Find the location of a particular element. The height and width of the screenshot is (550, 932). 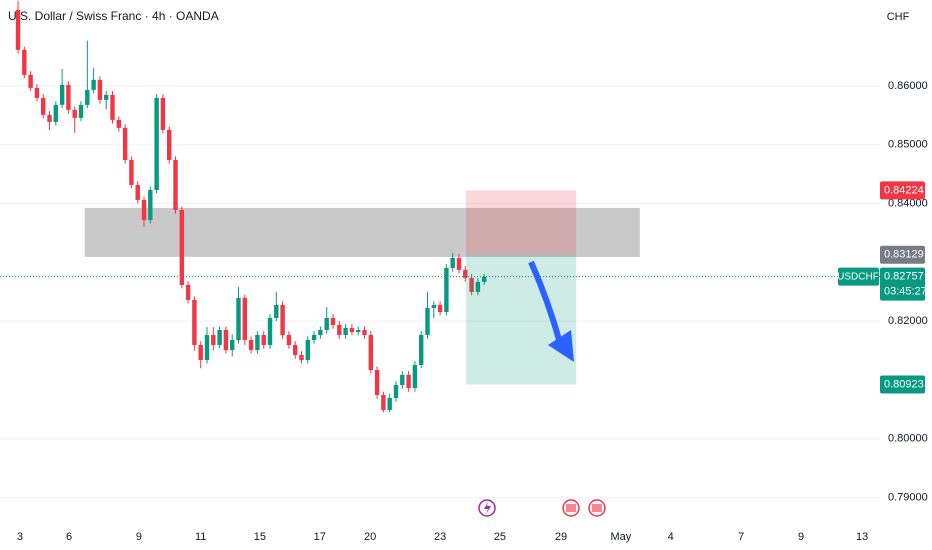

last-price-tag is located at coordinates (902, 284).